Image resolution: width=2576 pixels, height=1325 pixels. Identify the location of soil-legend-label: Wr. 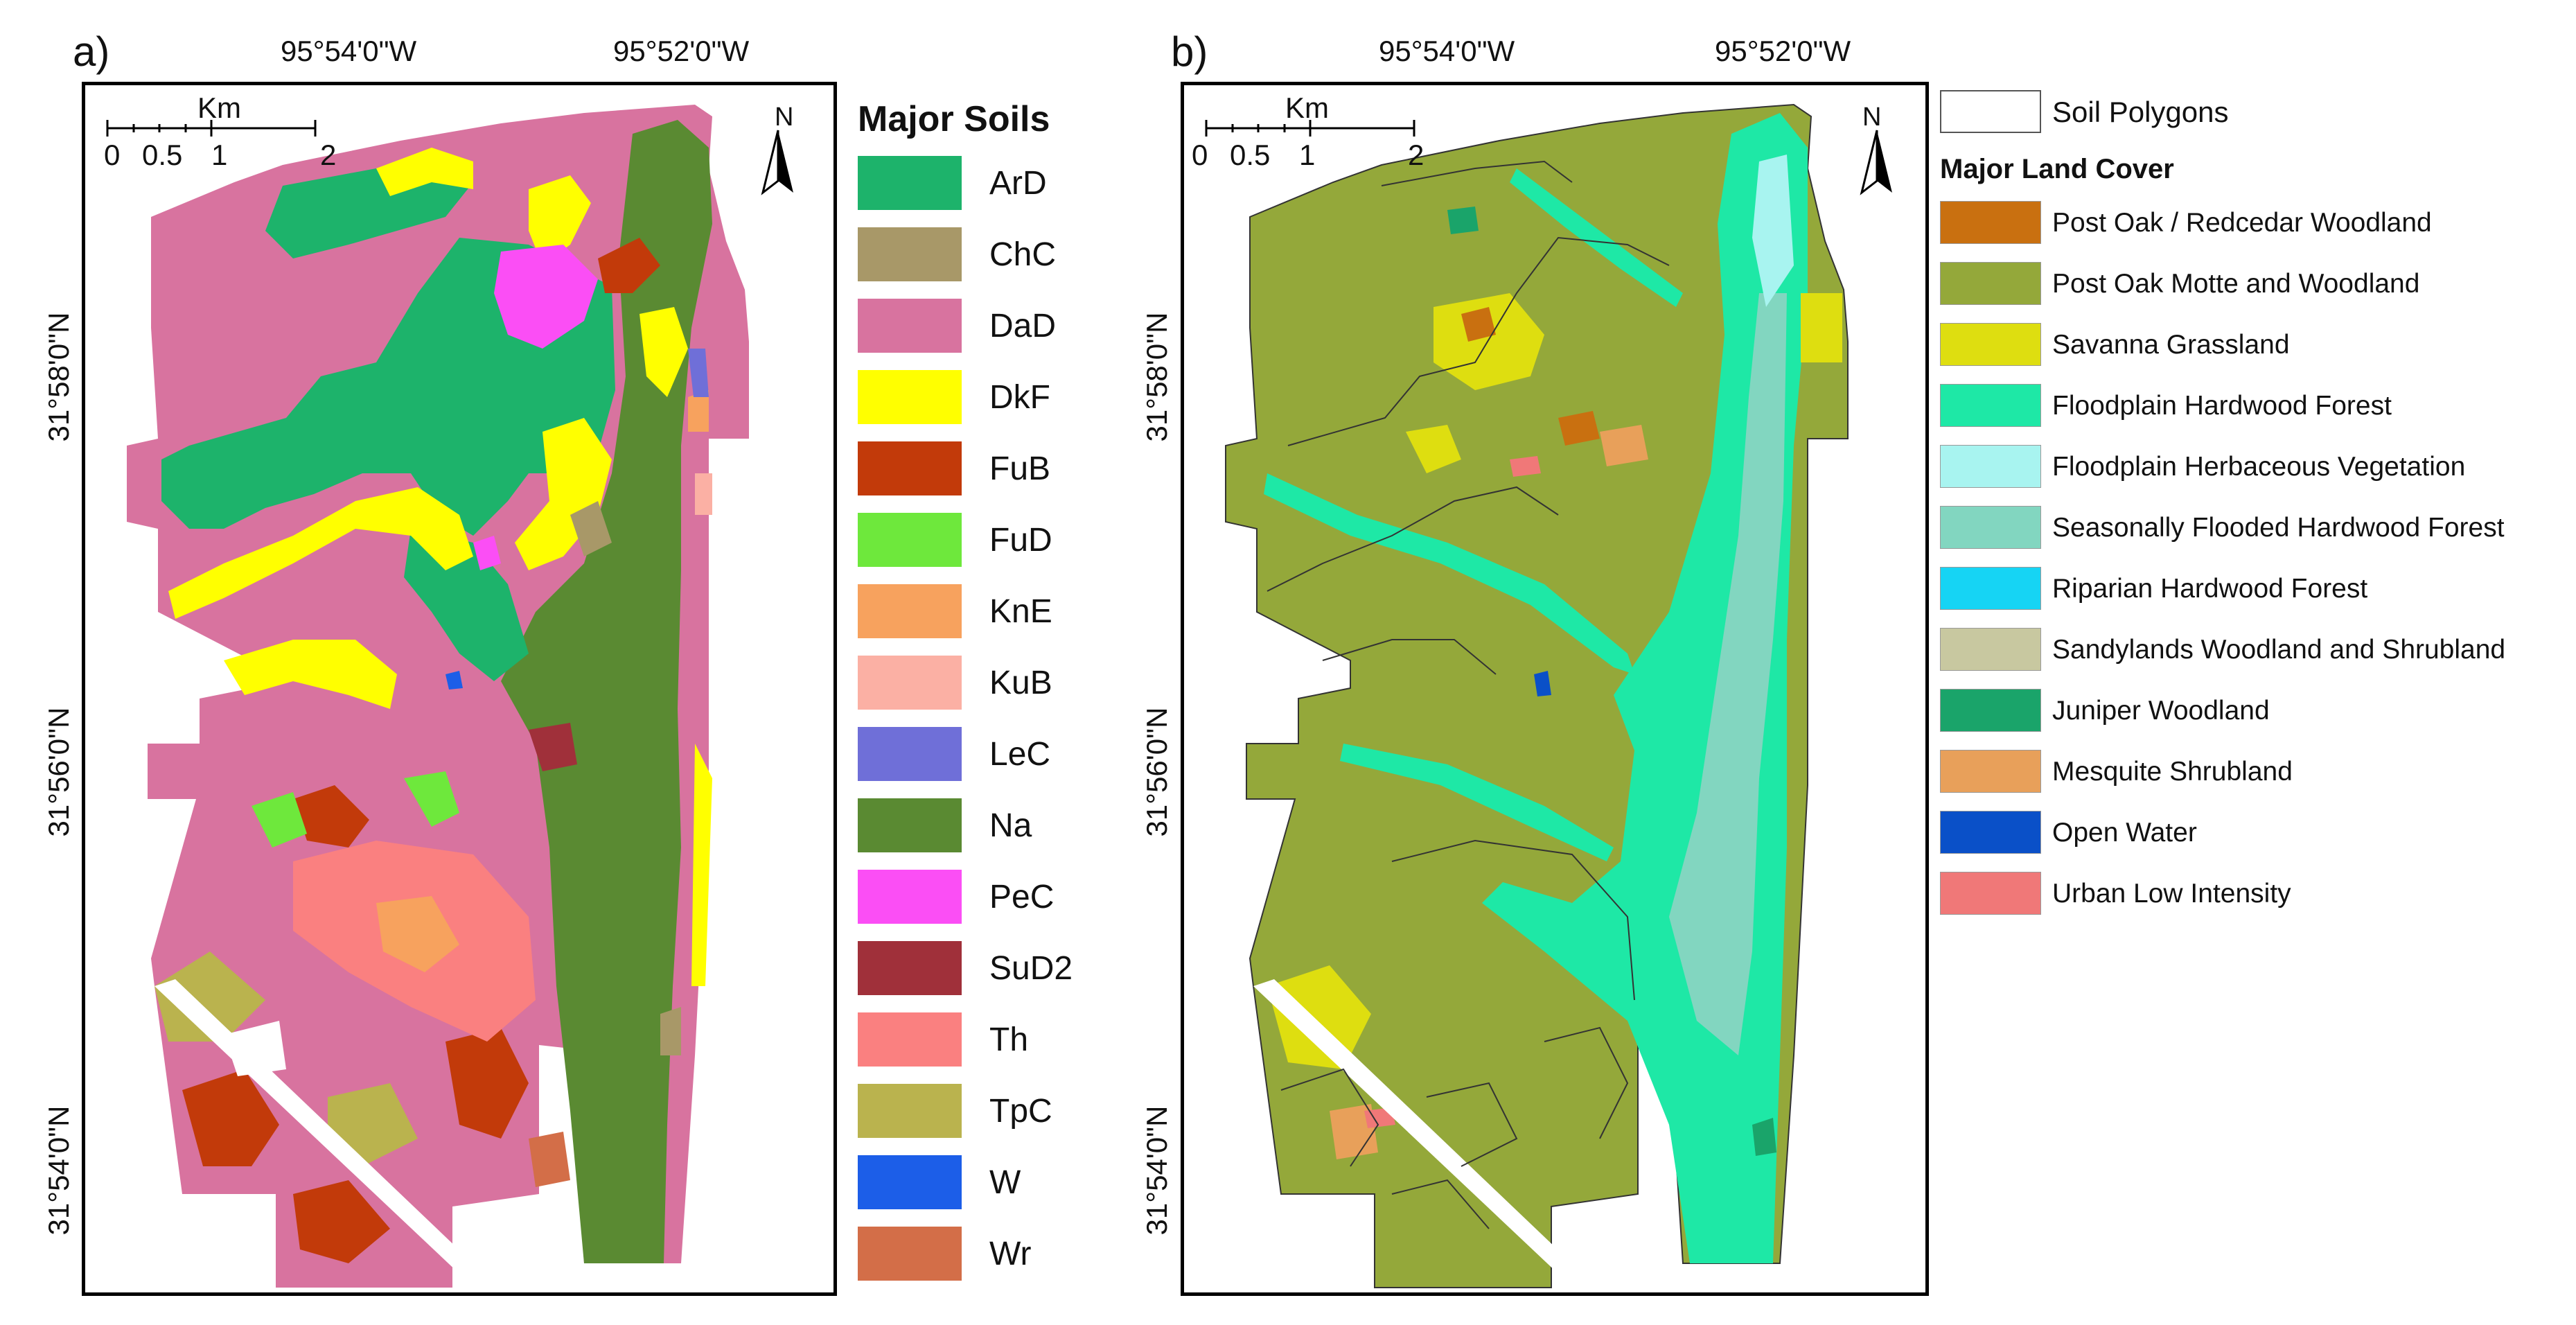
(1011, 1254).